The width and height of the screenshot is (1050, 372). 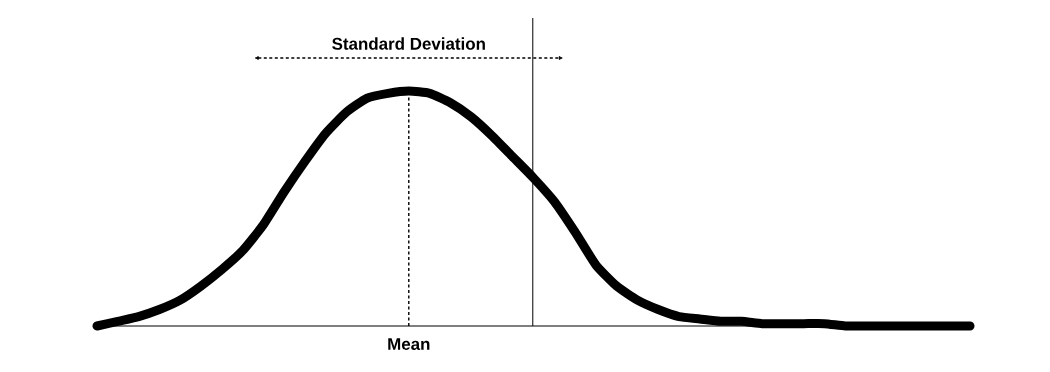 I want to click on text: Standard Deviation, so click(x=408, y=43).